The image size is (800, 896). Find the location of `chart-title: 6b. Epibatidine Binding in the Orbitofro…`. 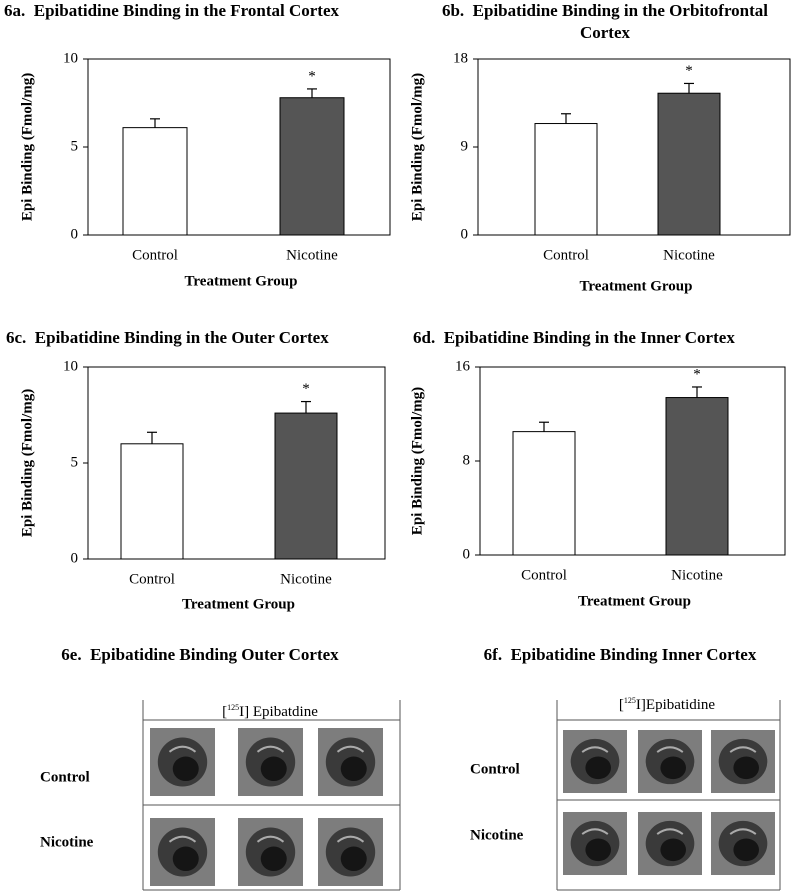

chart-title: 6b. Epibatidine Binding in the Orbitofro… is located at coordinates (607, 21).